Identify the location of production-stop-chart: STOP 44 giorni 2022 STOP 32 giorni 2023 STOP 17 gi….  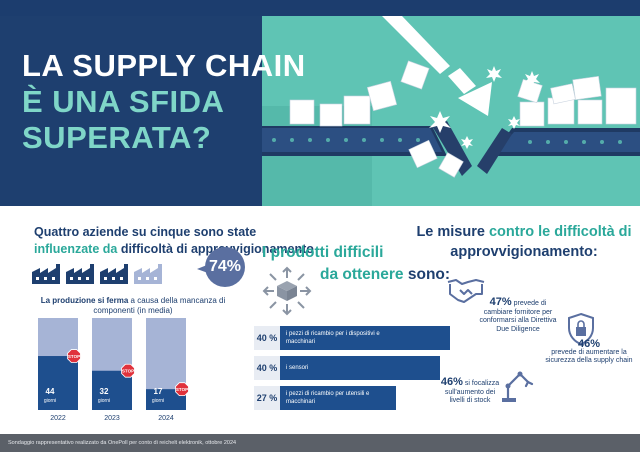
(113, 370).